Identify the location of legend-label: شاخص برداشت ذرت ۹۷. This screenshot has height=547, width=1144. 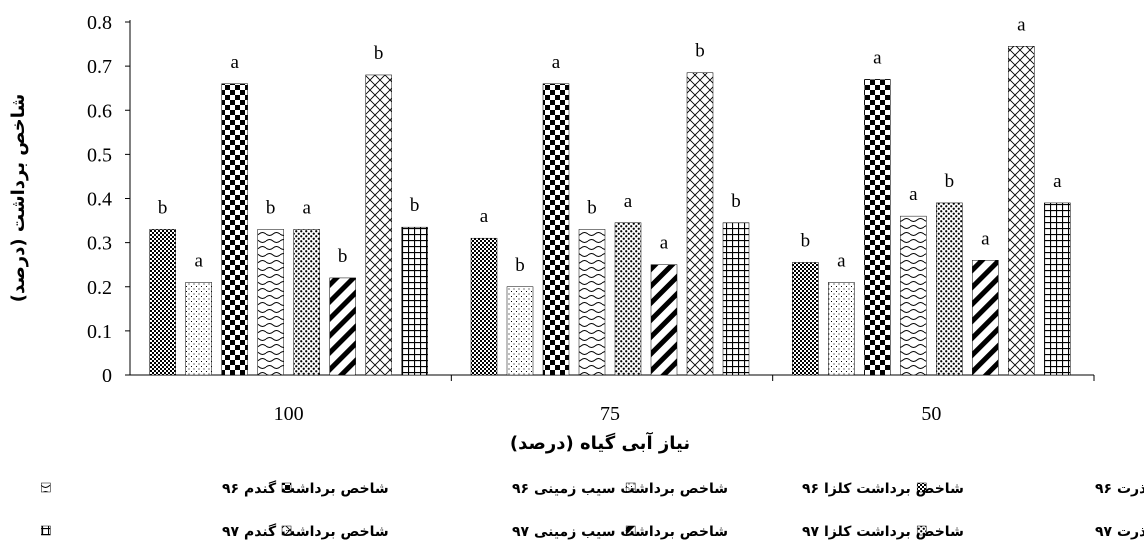
(1119, 532).